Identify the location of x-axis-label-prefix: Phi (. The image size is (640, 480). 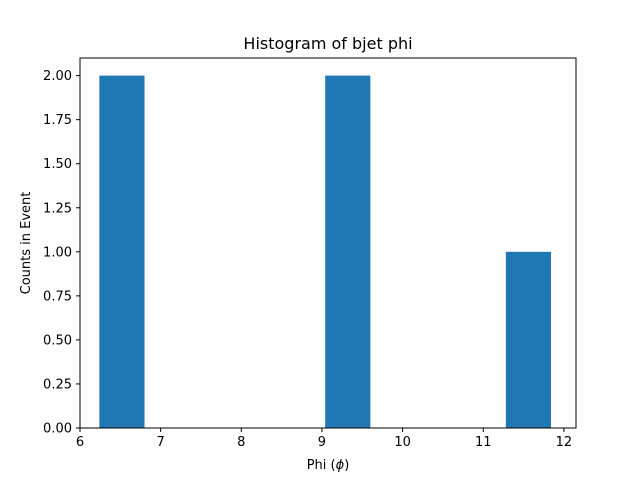
(321, 465).